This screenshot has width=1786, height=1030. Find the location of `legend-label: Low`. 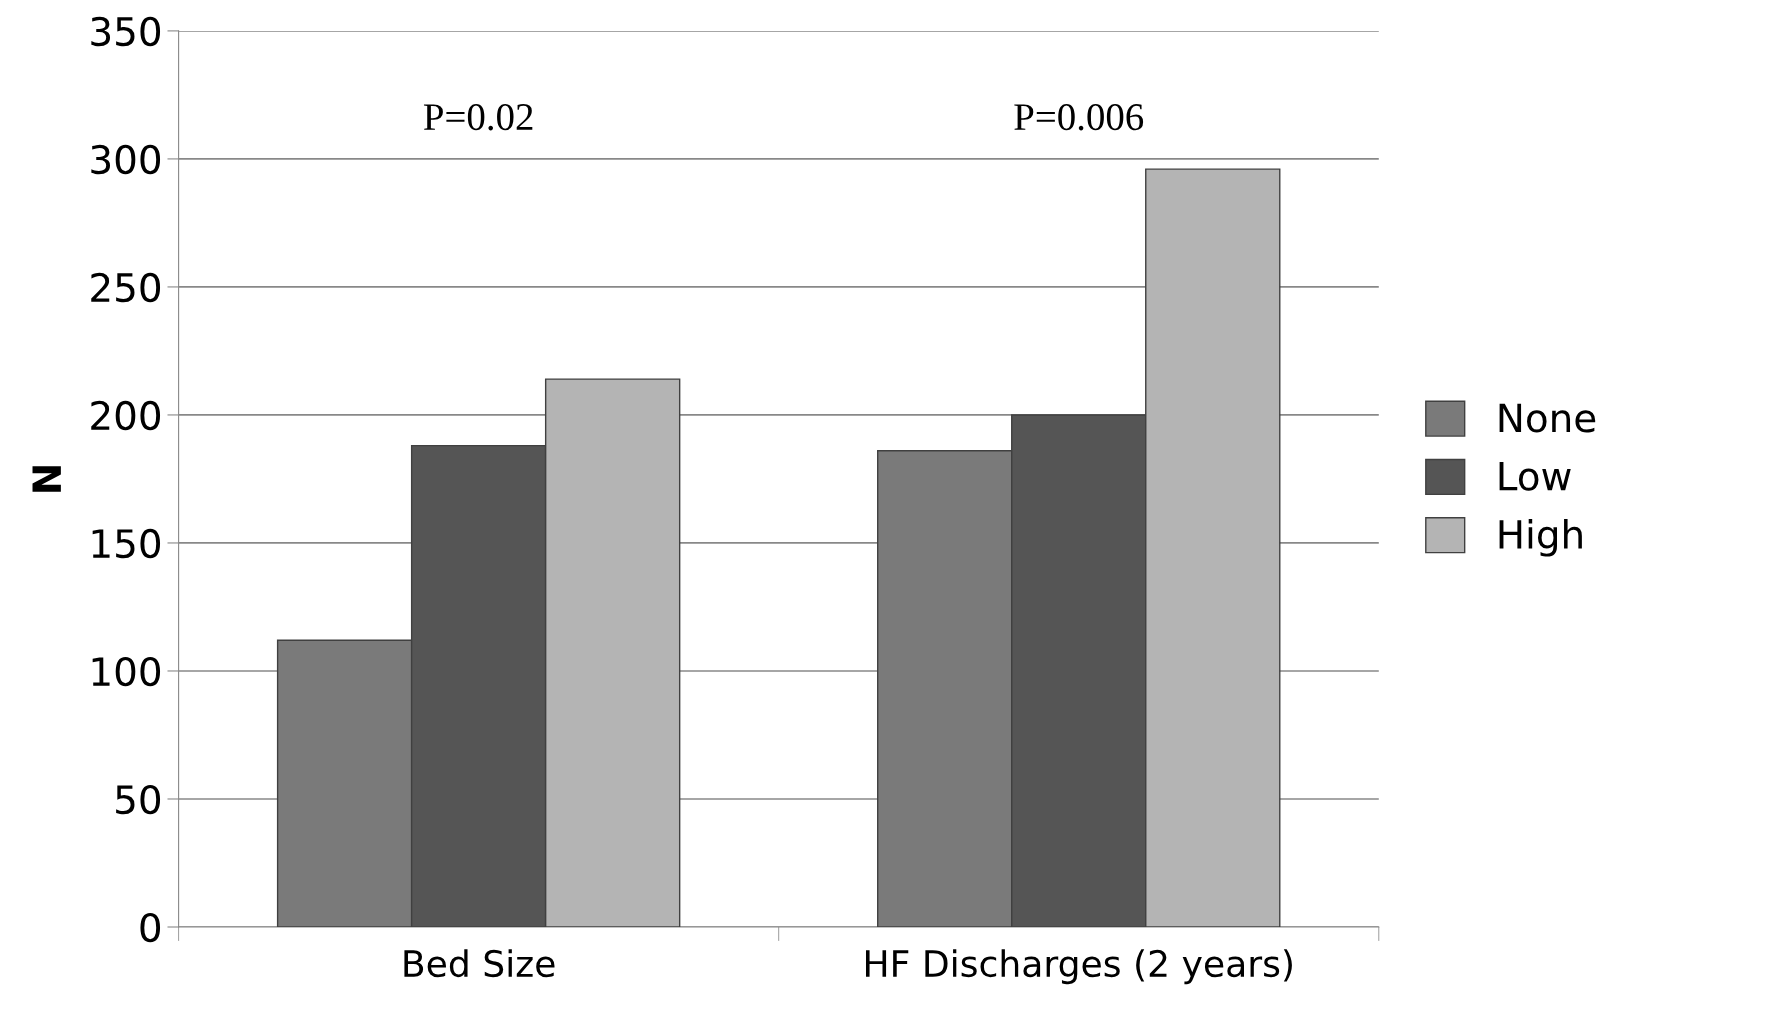

legend-label: Low is located at coordinates (1535, 476).